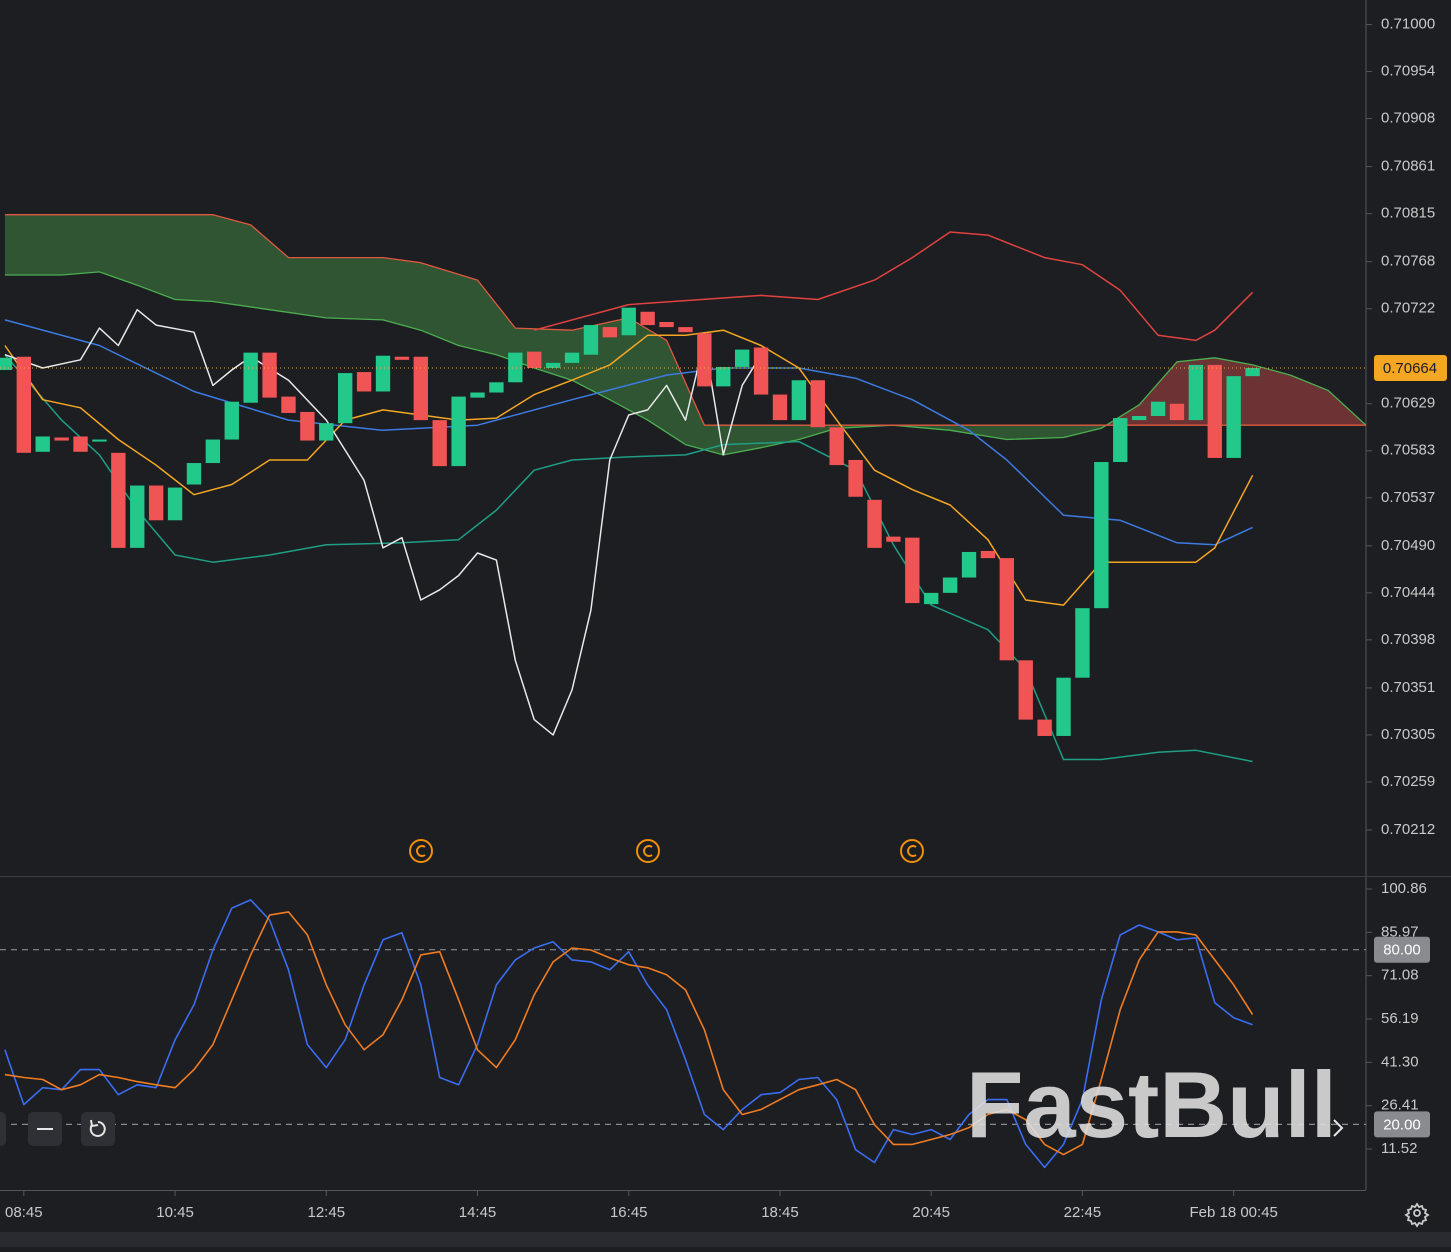  What do you see at coordinates (1151, 1104) in the screenshot?
I see `watermark: FastBull` at bounding box center [1151, 1104].